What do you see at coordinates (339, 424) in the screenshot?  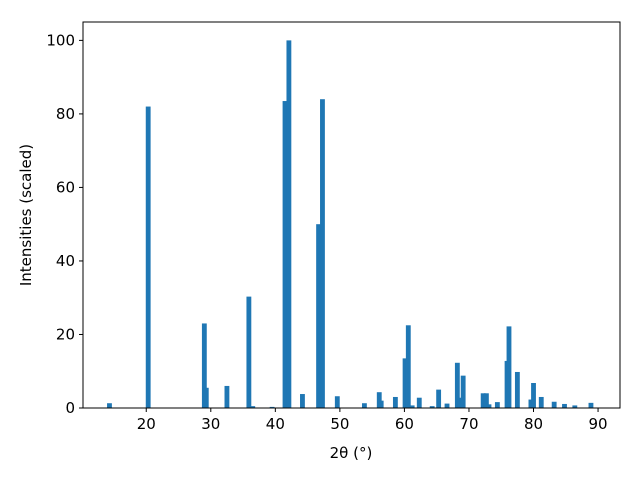 I see `x-tick-label: 50` at bounding box center [339, 424].